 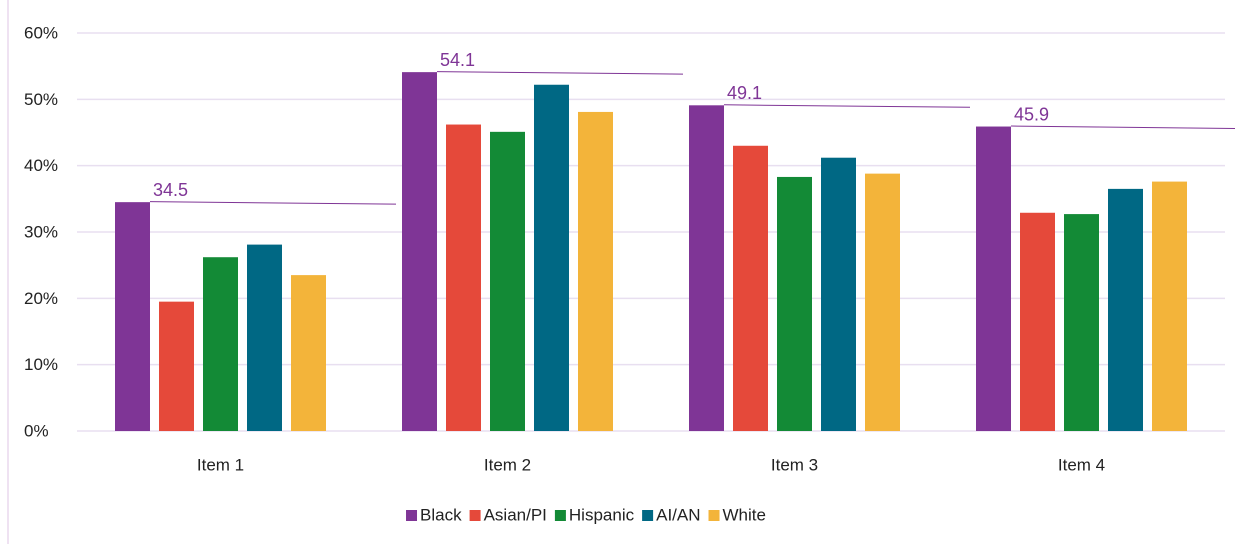 I want to click on legend-label: Black, so click(x=441, y=514).